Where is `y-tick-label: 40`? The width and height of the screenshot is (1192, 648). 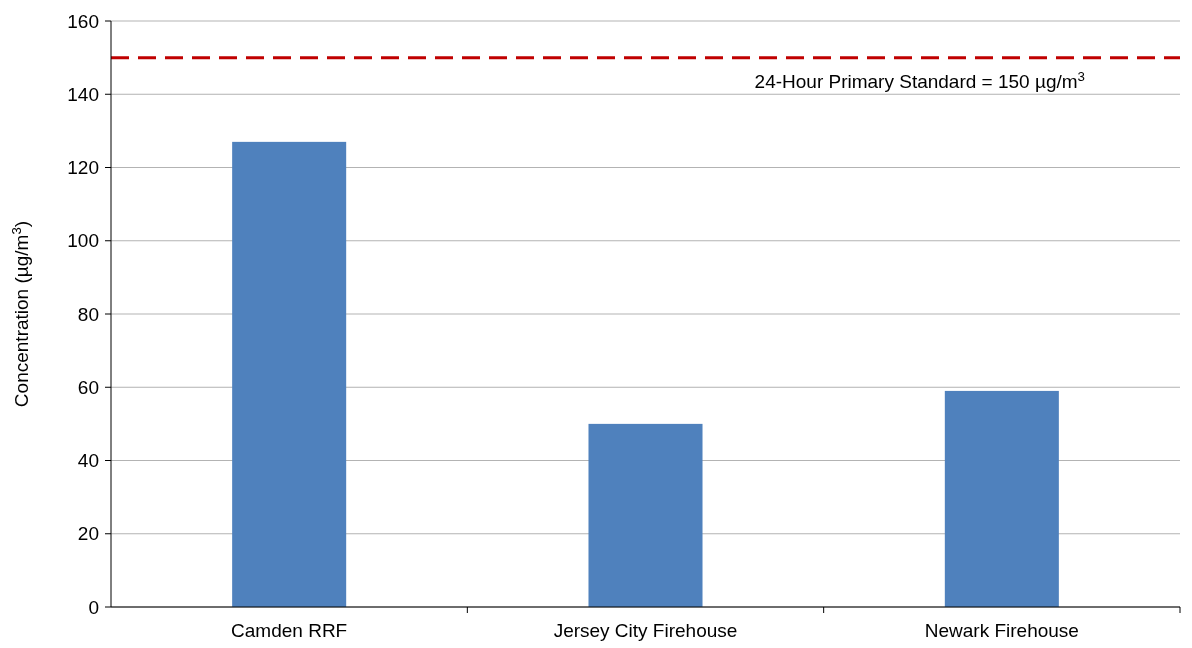
y-tick-label: 40 is located at coordinates (88, 461).